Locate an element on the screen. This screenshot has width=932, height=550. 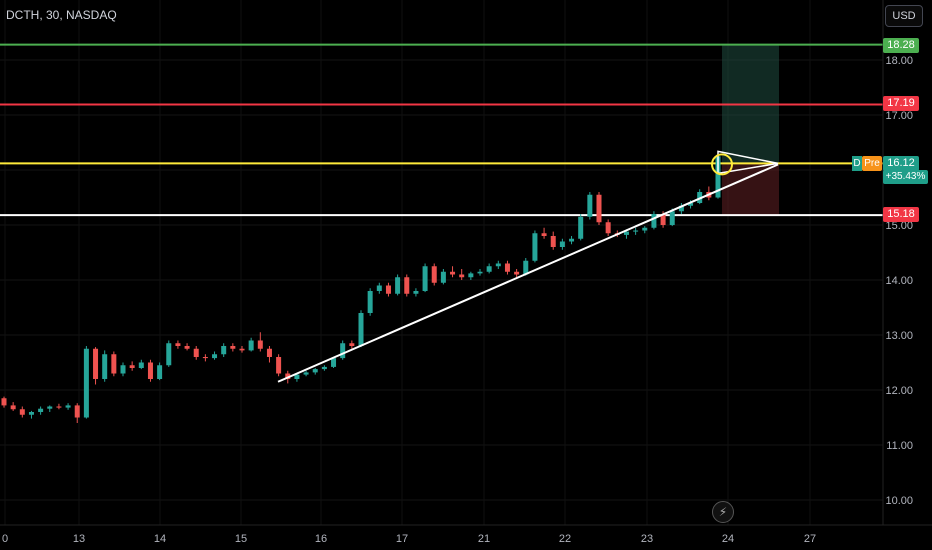
x-tick-label: 15 is located at coordinates (241, 539).